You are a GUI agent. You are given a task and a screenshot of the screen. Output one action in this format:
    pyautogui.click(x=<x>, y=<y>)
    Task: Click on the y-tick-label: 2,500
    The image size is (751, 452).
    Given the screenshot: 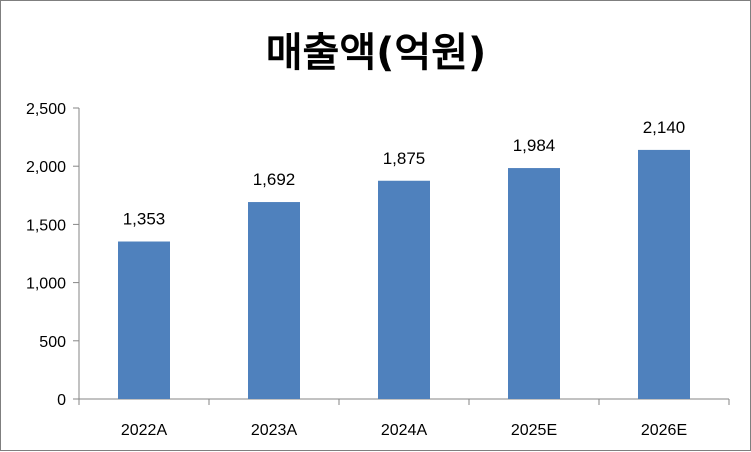 What is the action you would take?
    pyautogui.click(x=46, y=109)
    